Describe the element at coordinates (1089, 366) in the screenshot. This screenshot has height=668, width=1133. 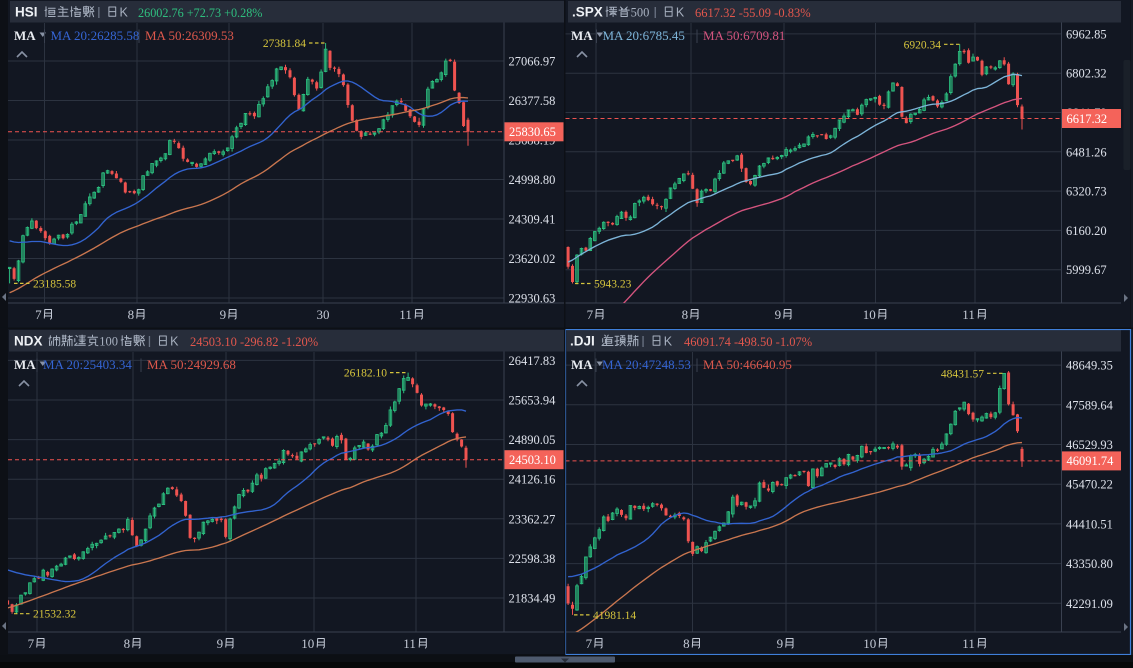
I see `svg-text: 48649.35` at that location.